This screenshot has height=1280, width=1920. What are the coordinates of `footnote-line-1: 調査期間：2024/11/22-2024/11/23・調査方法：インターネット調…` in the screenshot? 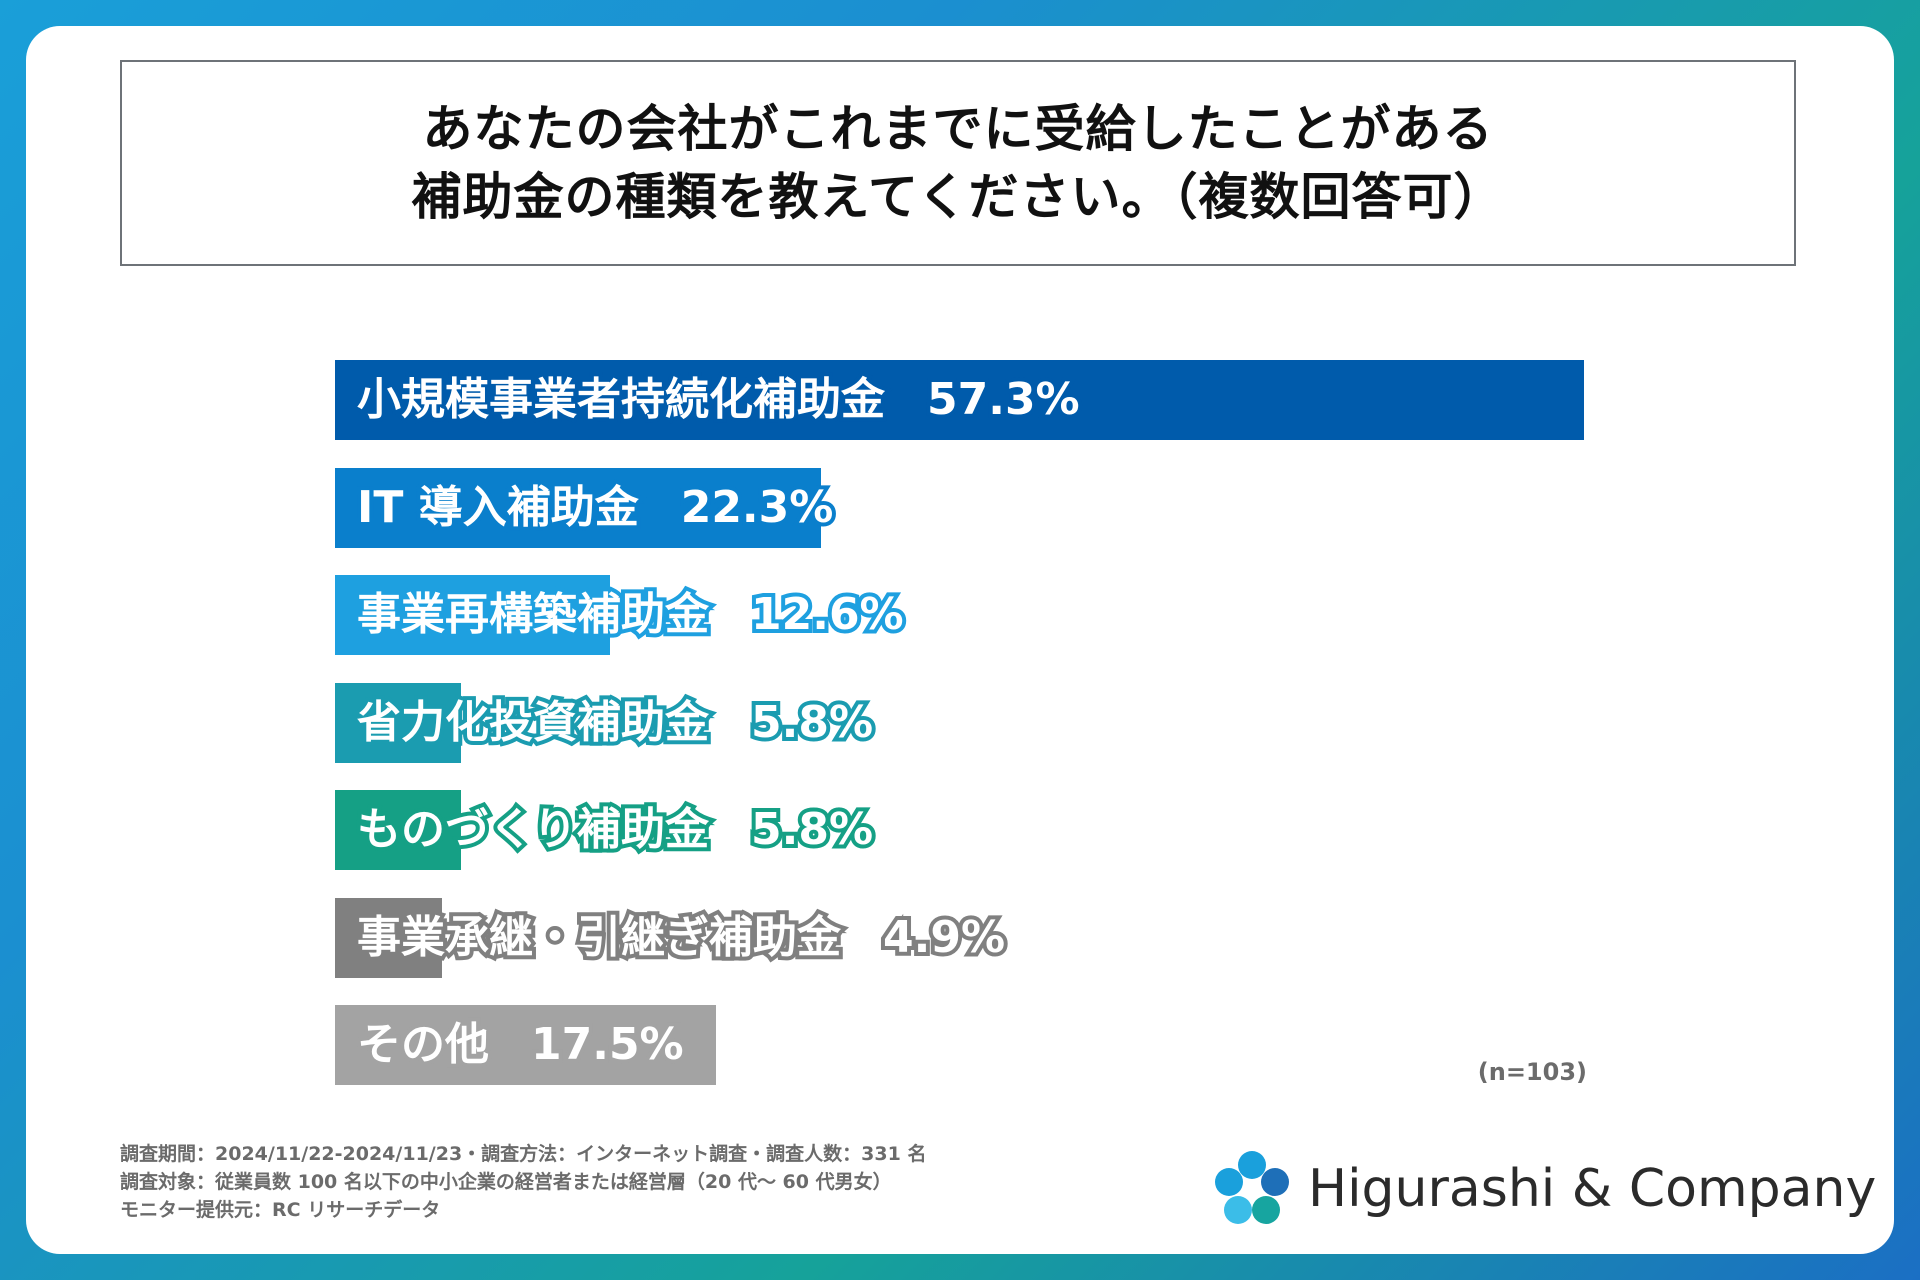 It's located at (523, 1154).